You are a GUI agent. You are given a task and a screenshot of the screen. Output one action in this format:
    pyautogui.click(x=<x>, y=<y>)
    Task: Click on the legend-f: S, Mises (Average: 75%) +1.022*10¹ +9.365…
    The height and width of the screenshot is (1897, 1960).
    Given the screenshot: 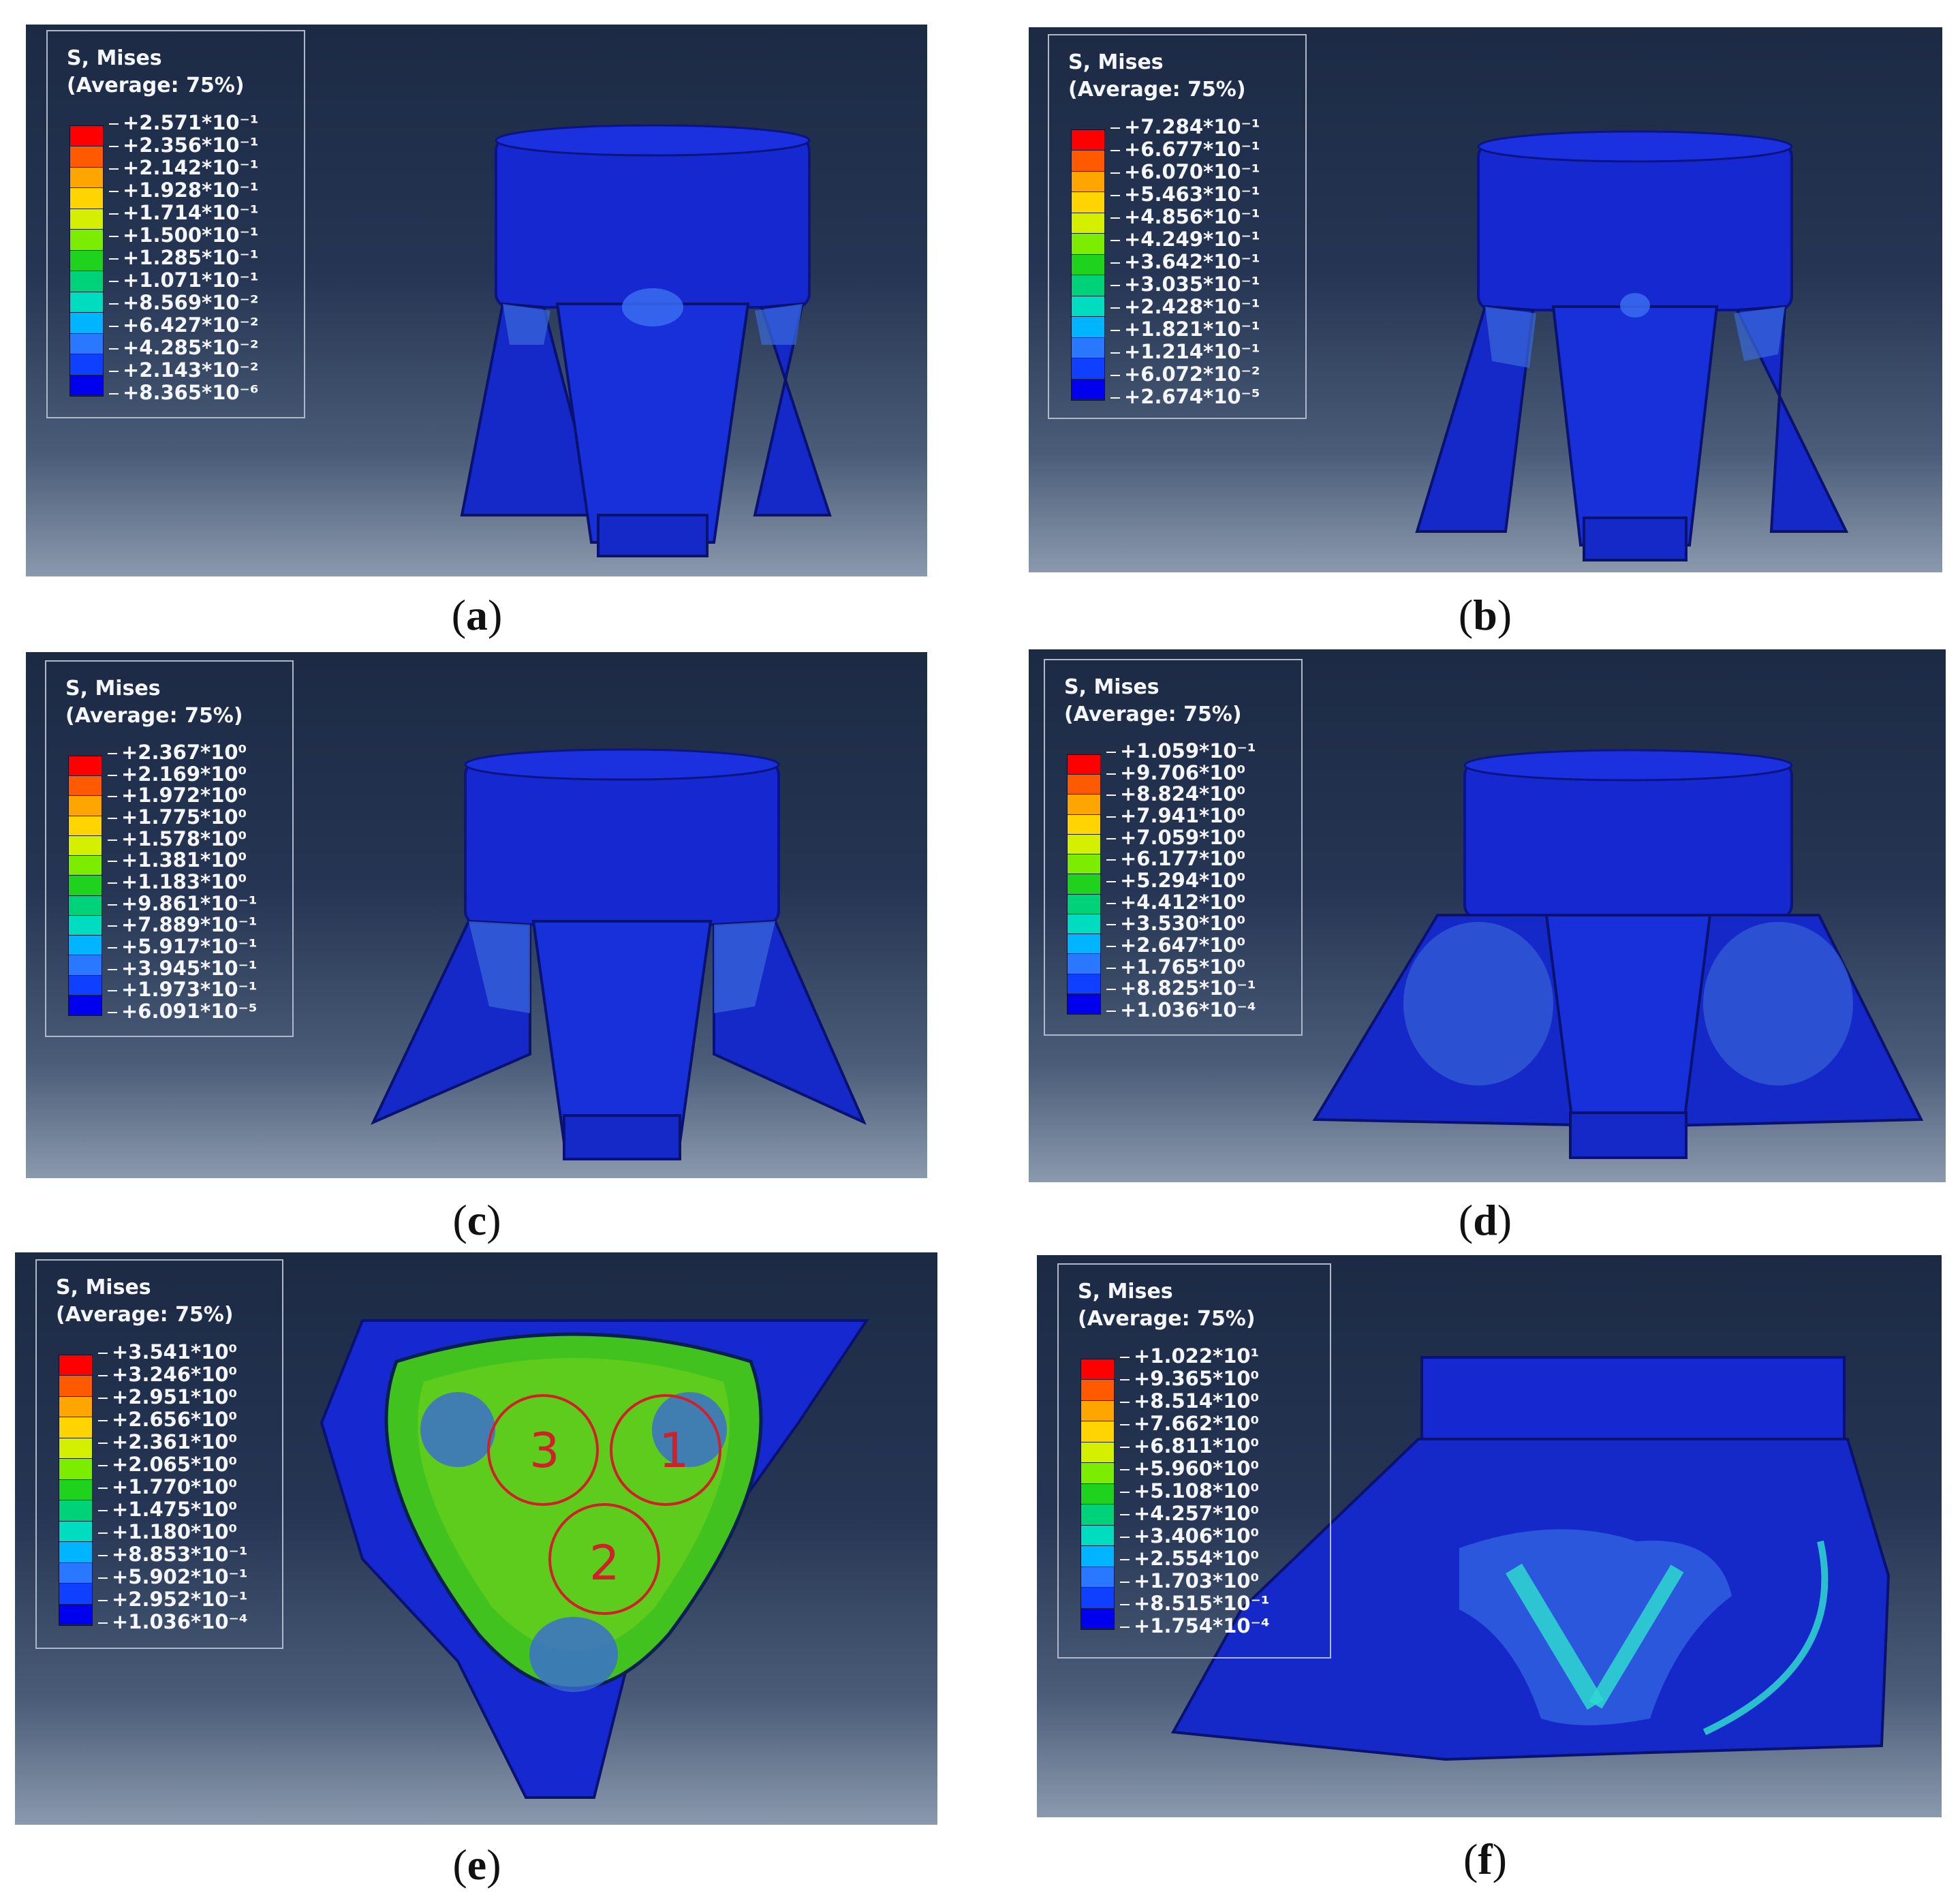 What is the action you would take?
    pyautogui.click(x=1194, y=1461)
    